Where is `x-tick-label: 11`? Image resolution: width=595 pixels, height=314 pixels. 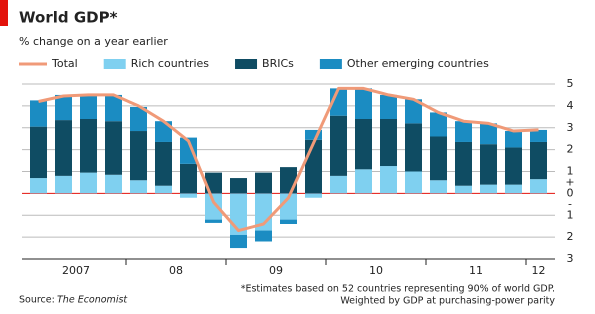
x-tick-label: 11 is located at coordinates (476, 270).